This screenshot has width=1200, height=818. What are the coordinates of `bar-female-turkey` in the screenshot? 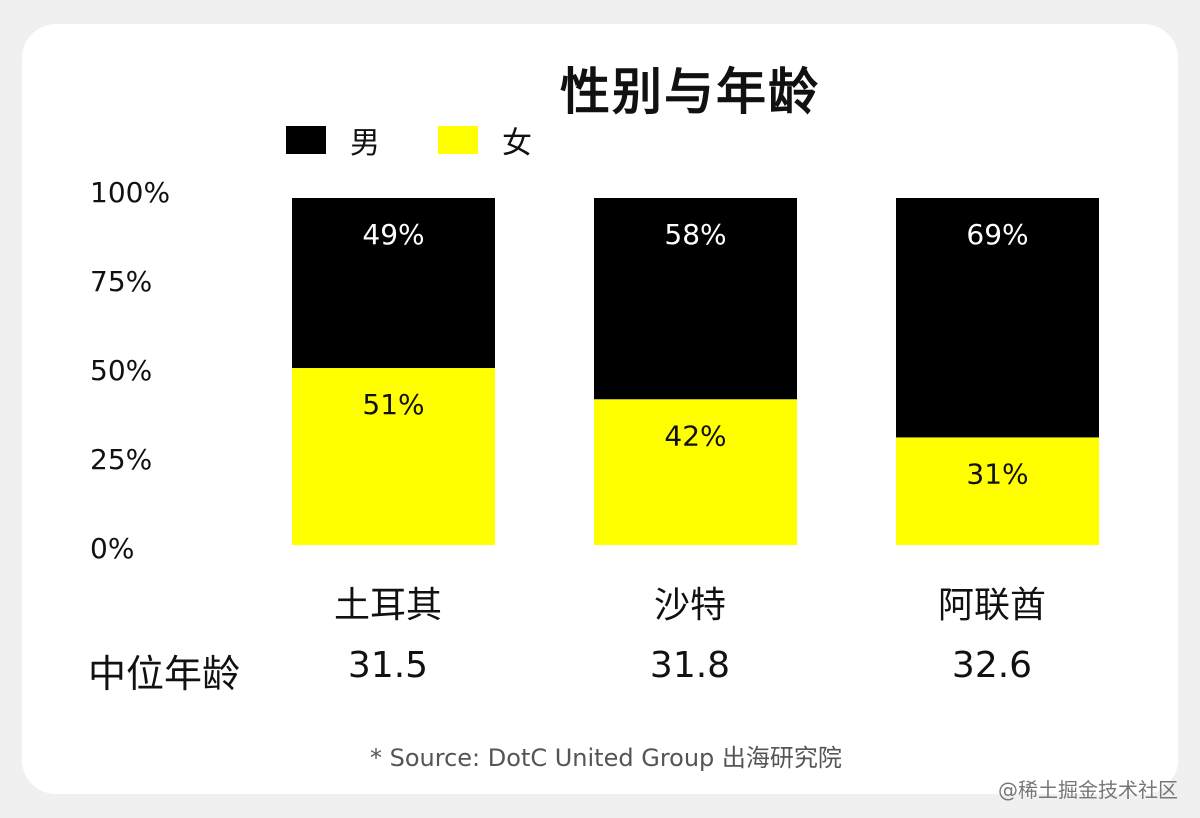 It's located at (393, 456).